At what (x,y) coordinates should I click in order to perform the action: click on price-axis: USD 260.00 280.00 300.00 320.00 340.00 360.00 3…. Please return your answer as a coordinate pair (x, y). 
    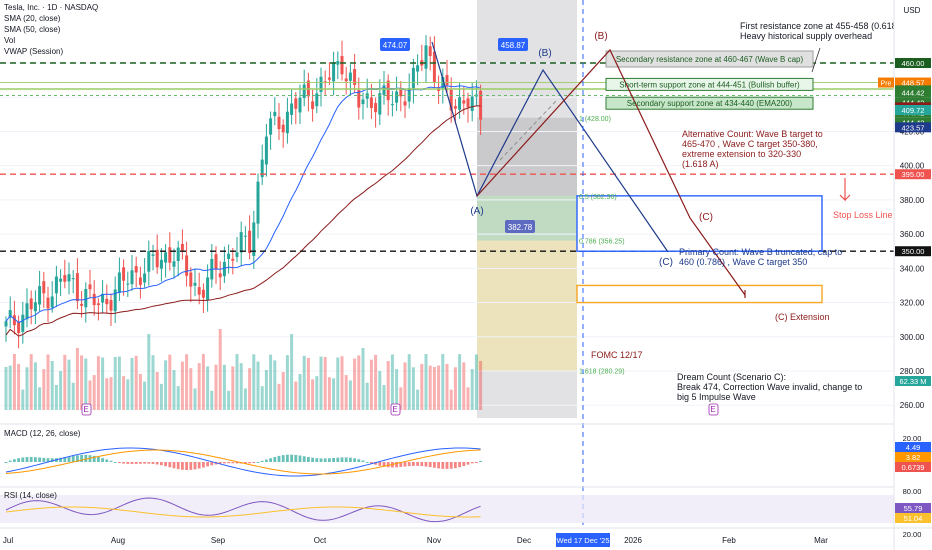
    Looking at the image, I should click on (905, 275).